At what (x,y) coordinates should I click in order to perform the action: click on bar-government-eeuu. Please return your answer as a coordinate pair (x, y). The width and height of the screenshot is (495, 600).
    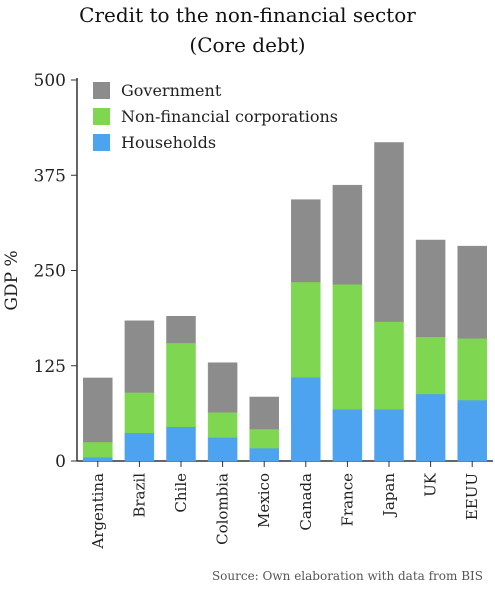
    Looking at the image, I should click on (472, 292).